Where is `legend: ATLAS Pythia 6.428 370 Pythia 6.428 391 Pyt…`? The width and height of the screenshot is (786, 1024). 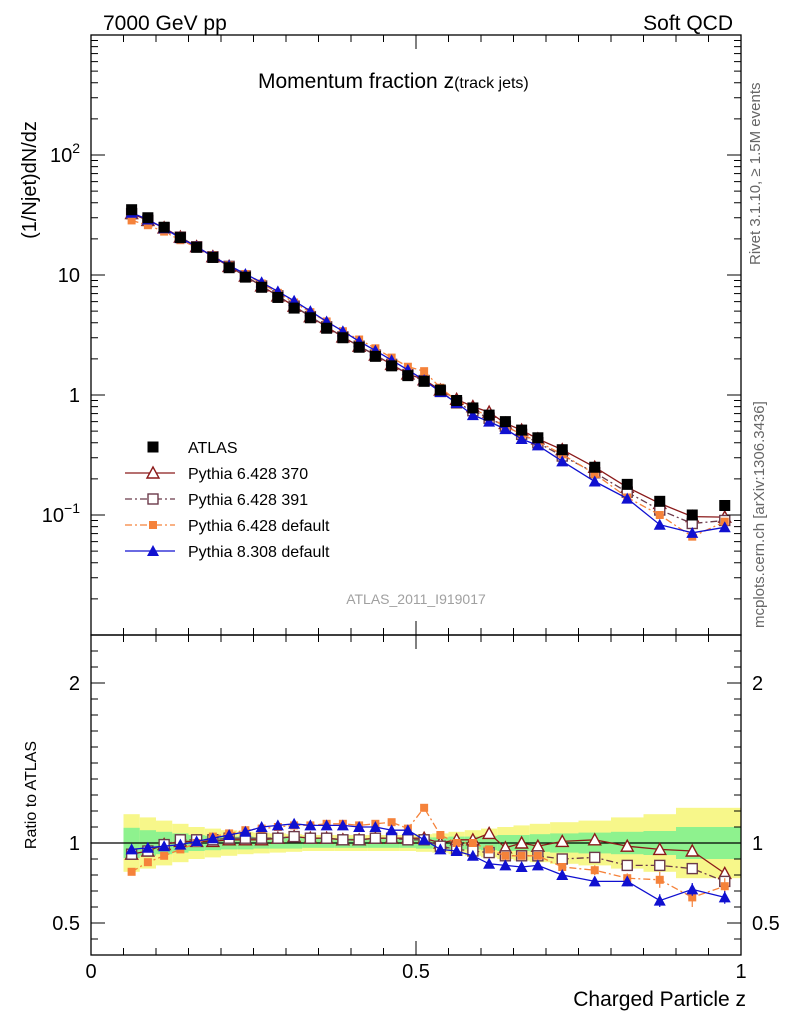 legend: ATLAS Pythia 6.428 370 Pythia 6.428 391 Pyt… is located at coordinates (227, 500).